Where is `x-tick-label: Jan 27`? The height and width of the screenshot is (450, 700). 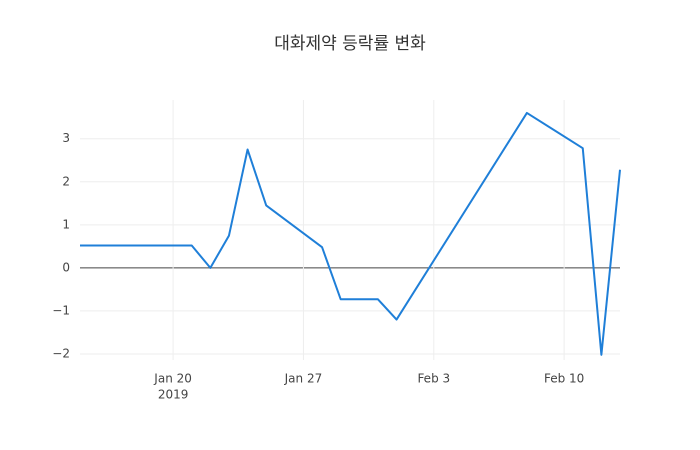 x-tick-label: Jan 27 is located at coordinates (303, 379).